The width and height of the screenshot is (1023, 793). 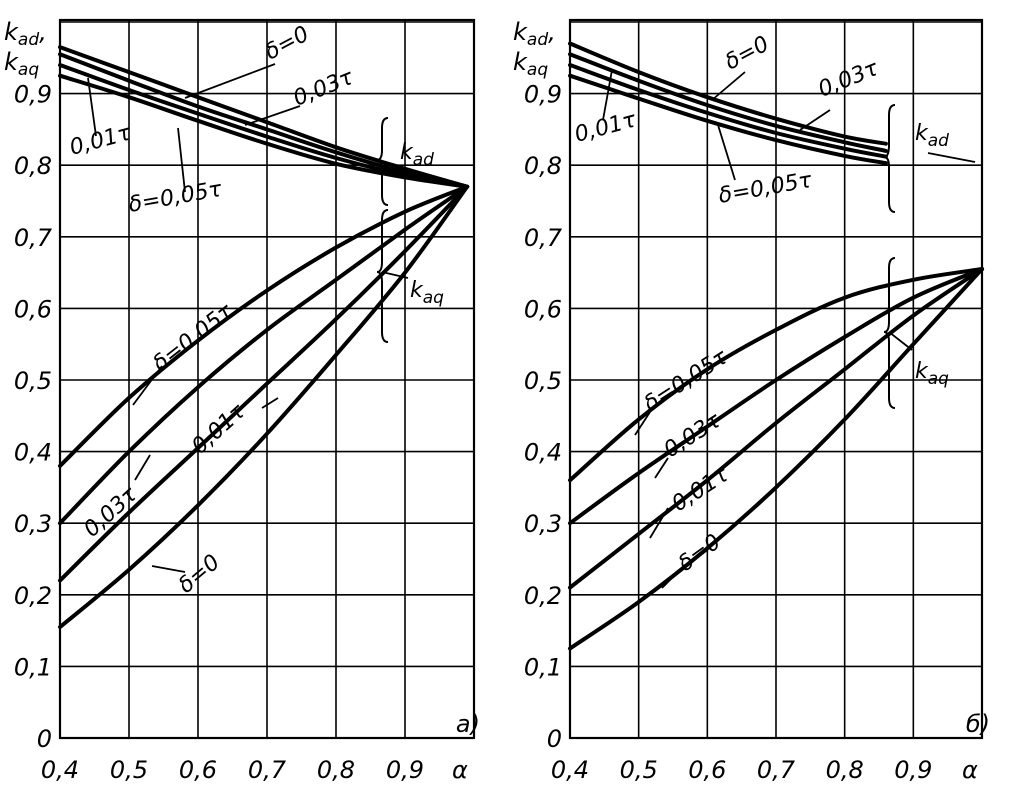 What do you see at coordinates (728, 86) in the screenshot?
I see `leader-b-kad-delta0` at bounding box center [728, 86].